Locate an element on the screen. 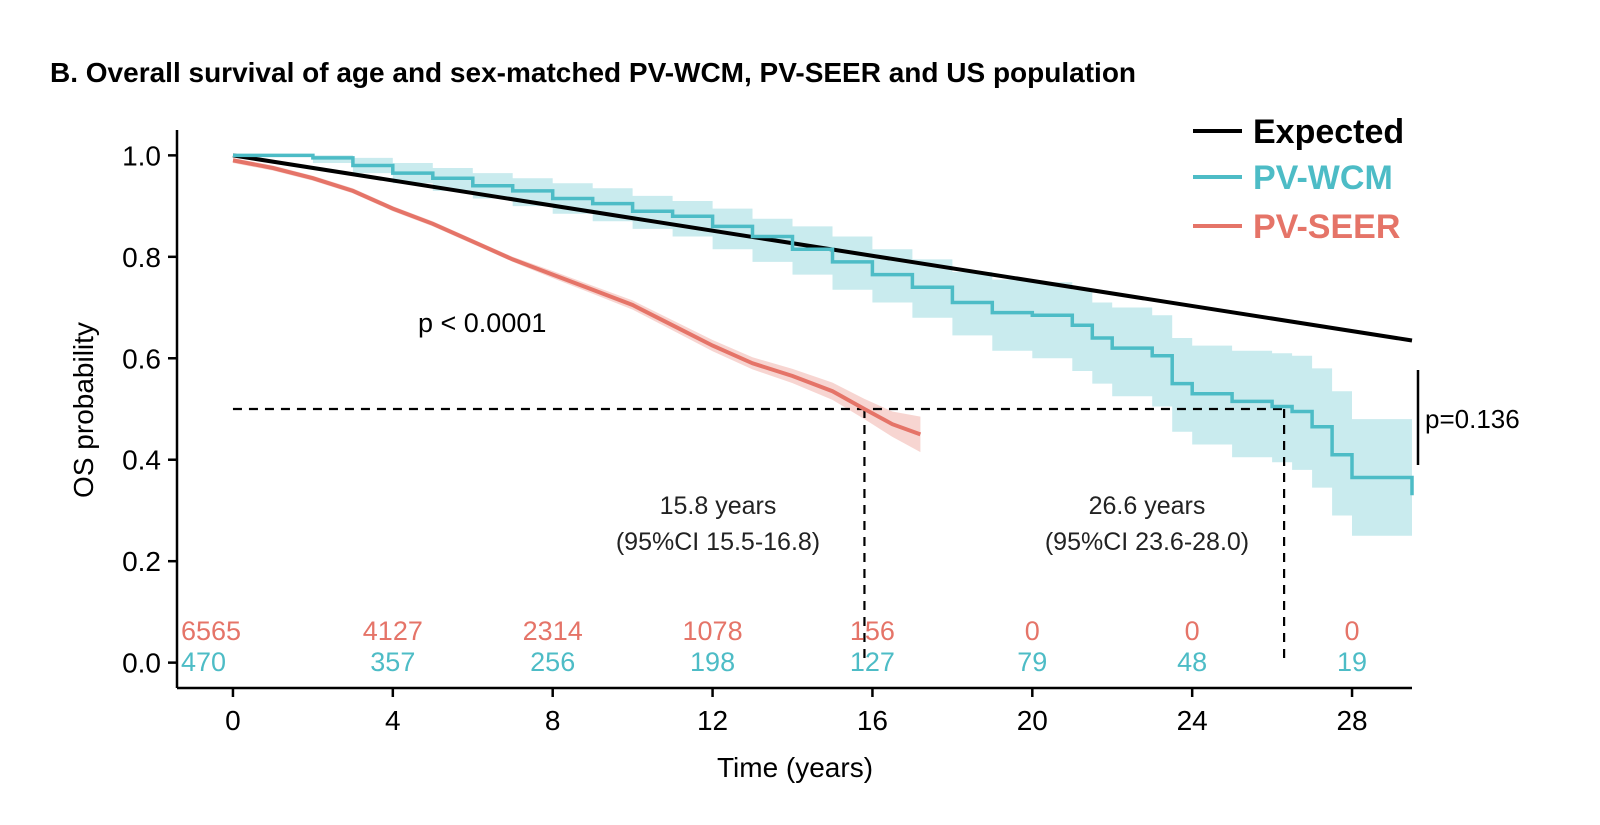 The width and height of the screenshot is (1600, 825). y-tick-label: 0.2 is located at coordinates (141, 561).